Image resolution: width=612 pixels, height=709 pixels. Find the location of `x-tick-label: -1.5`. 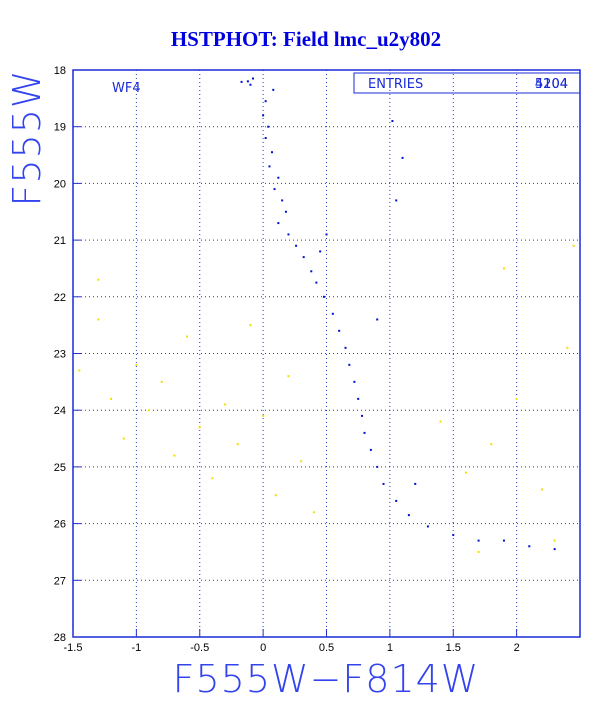

x-tick-label: -1.5 is located at coordinates (73, 648).